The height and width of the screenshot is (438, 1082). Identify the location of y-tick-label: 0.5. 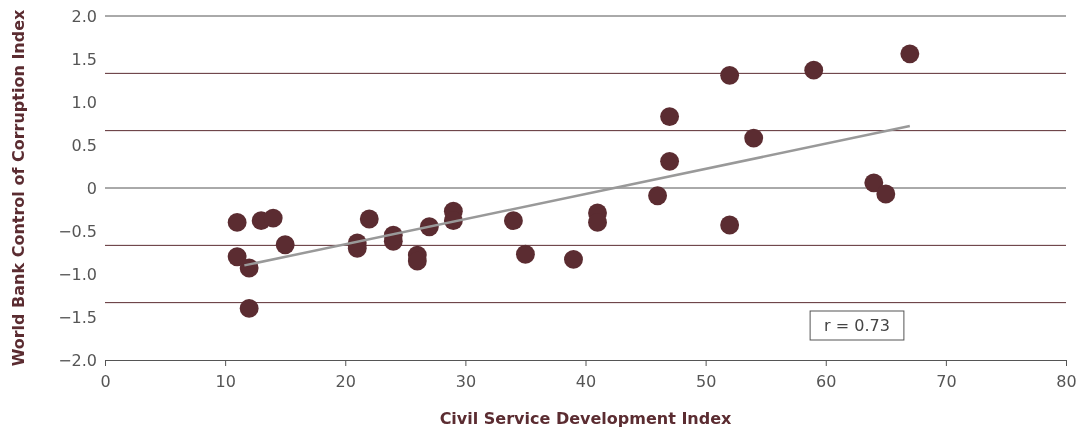
(84, 145).